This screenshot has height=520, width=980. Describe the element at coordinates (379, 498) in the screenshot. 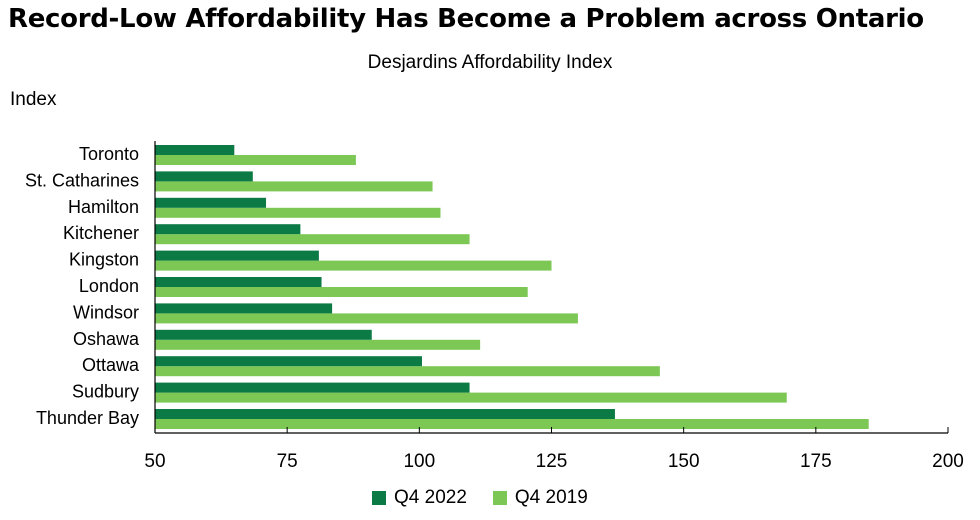

I see `legend-swatch-q4-2022` at that location.